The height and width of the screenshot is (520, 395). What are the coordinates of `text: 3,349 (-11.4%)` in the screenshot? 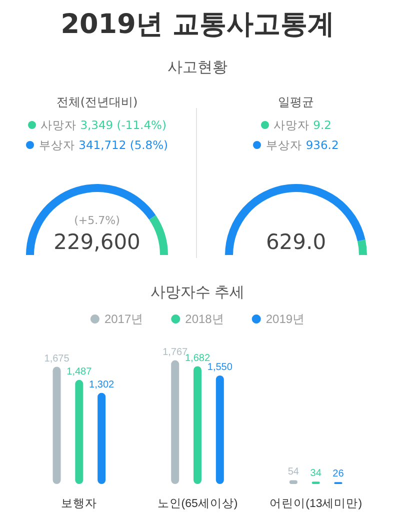 It's located at (123, 125).